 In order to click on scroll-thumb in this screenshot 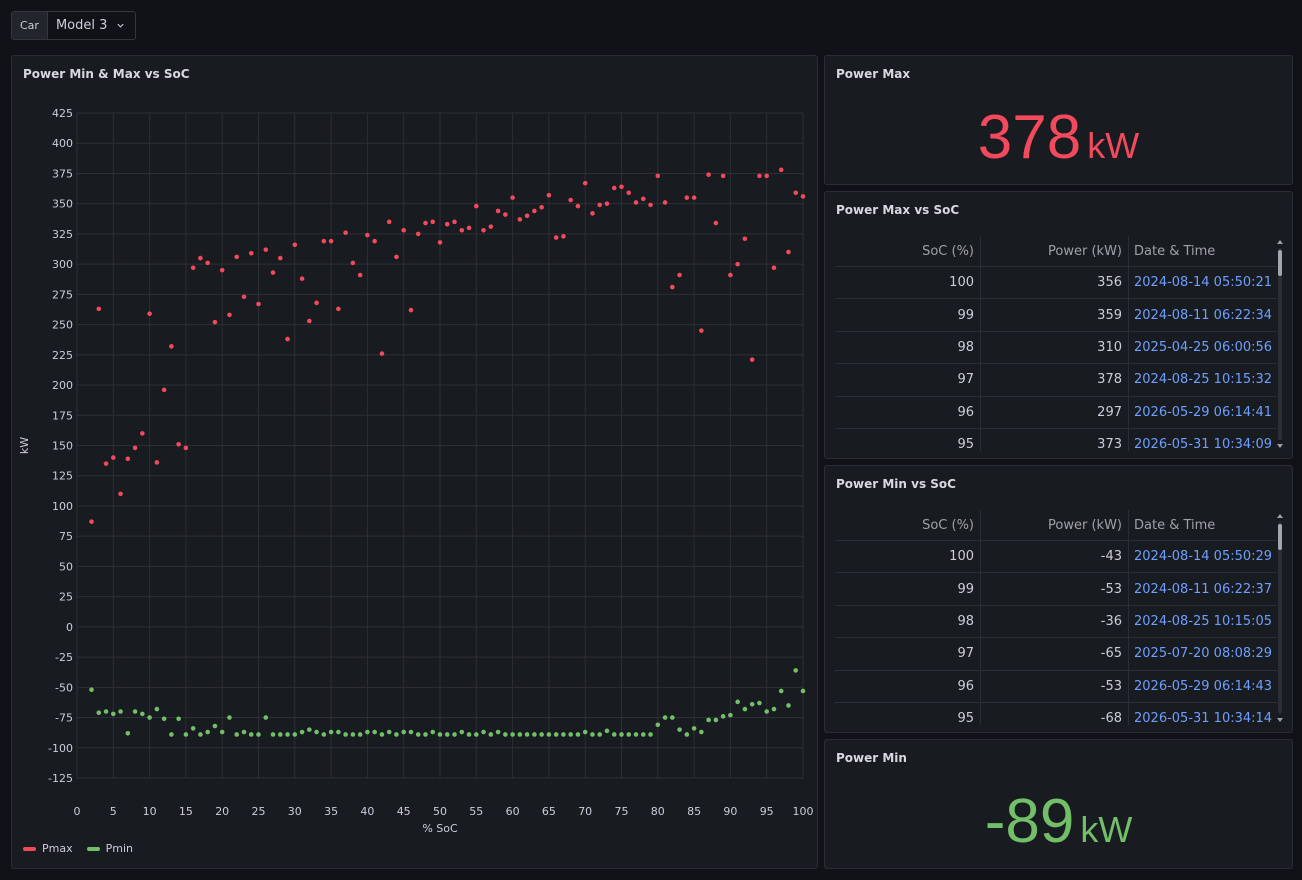, I will do `click(1280, 537)`.